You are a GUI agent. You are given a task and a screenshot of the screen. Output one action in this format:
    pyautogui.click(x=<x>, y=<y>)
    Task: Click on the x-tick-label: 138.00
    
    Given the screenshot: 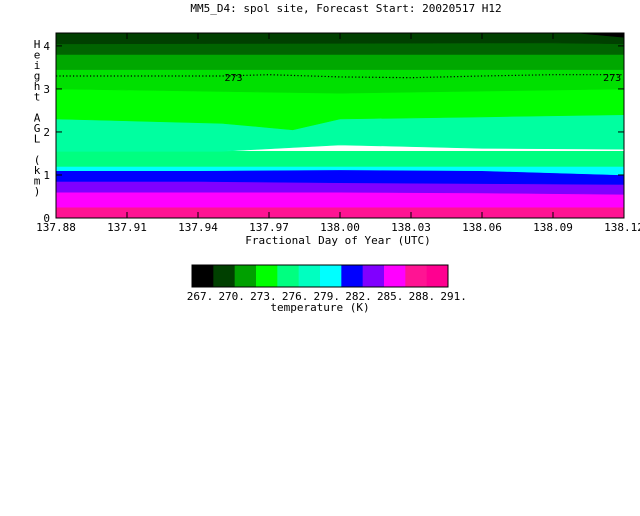 What is the action you would take?
    pyautogui.click(x=340, y=227)
    